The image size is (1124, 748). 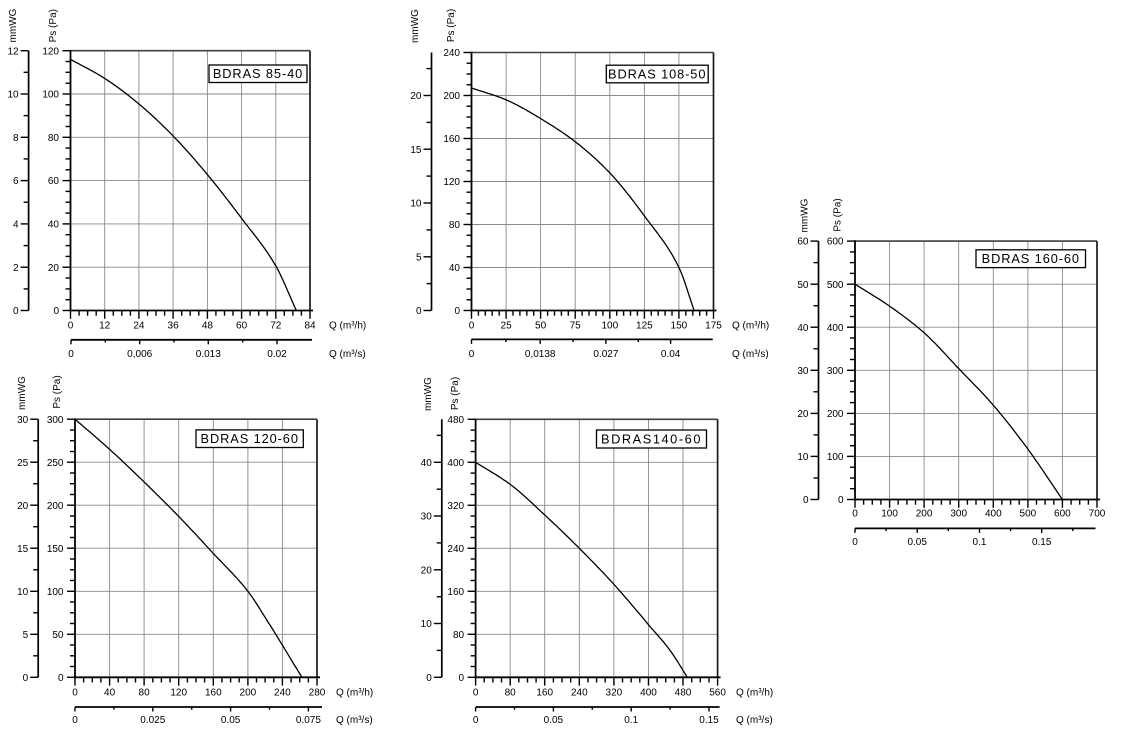 What do you see at coordinates (1062, 513) in the screenshot?
I see `svg-text: 600` at bounding box center [1062, 513].